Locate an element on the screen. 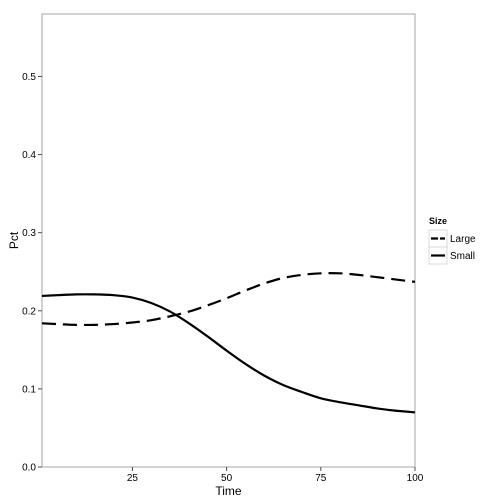 This screenshot has height=504, width=504. legend-label-small: Small is located at coordinates (462, 256).